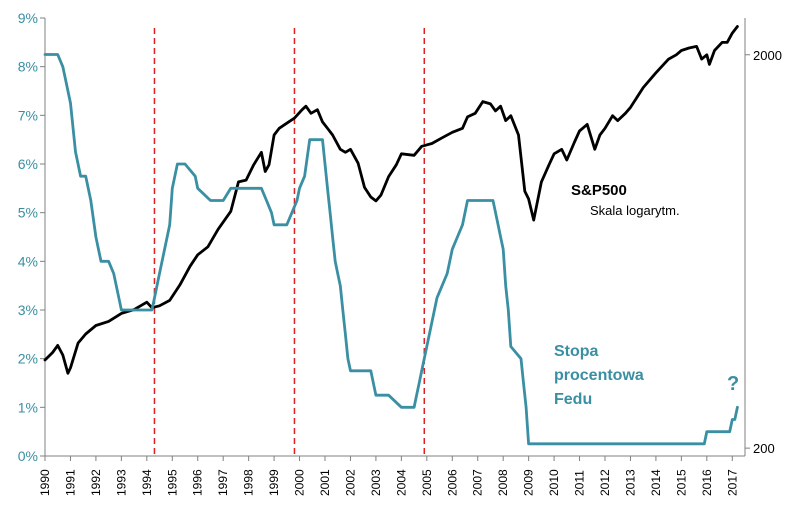 The image size is (800, 508). Describe the element at coordinates (605, 482) in the screenshot. I see `x-tick-label: 2012` at that location.